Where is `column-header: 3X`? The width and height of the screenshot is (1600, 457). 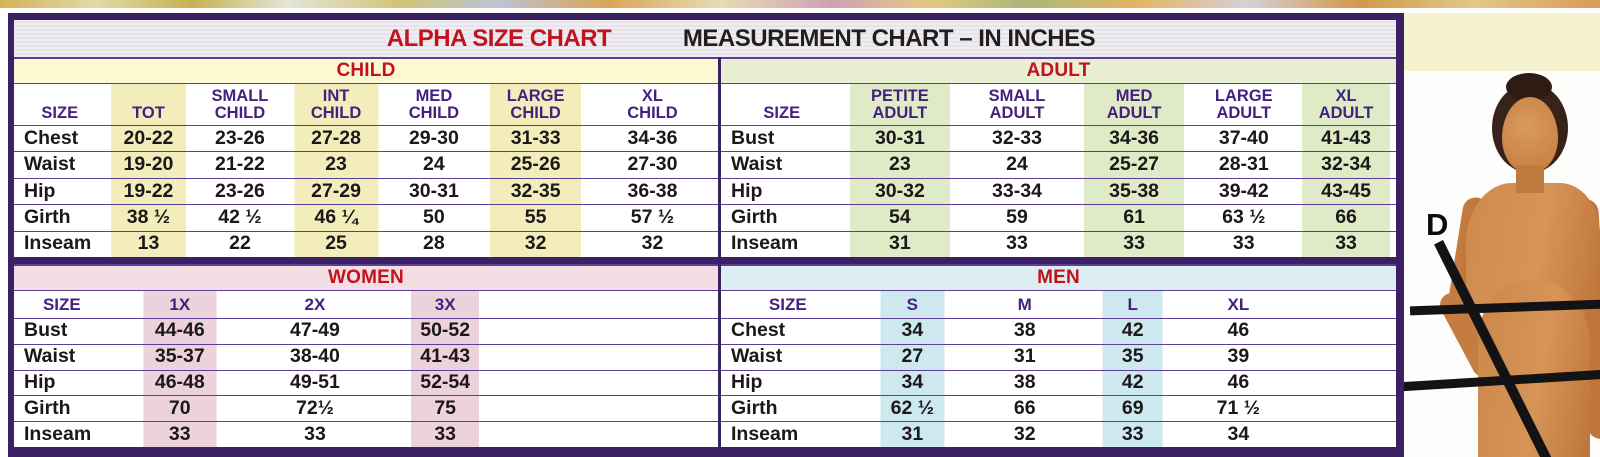 column-header: 3X is located at coordinates (445, 304).